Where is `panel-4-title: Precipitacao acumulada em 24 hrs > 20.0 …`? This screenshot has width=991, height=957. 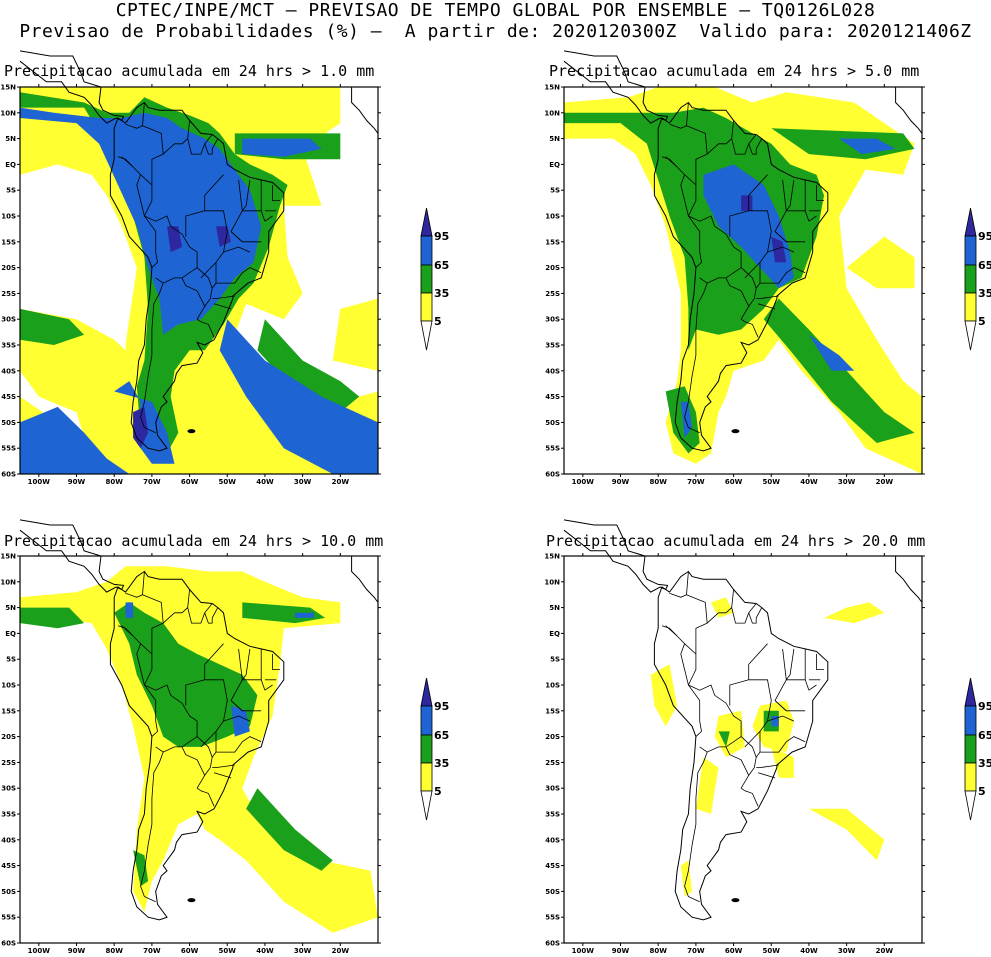 panel-4-title: Precipitacao acumulada em 24 hrs > 20.0 … is located at coordinates (736, 541).